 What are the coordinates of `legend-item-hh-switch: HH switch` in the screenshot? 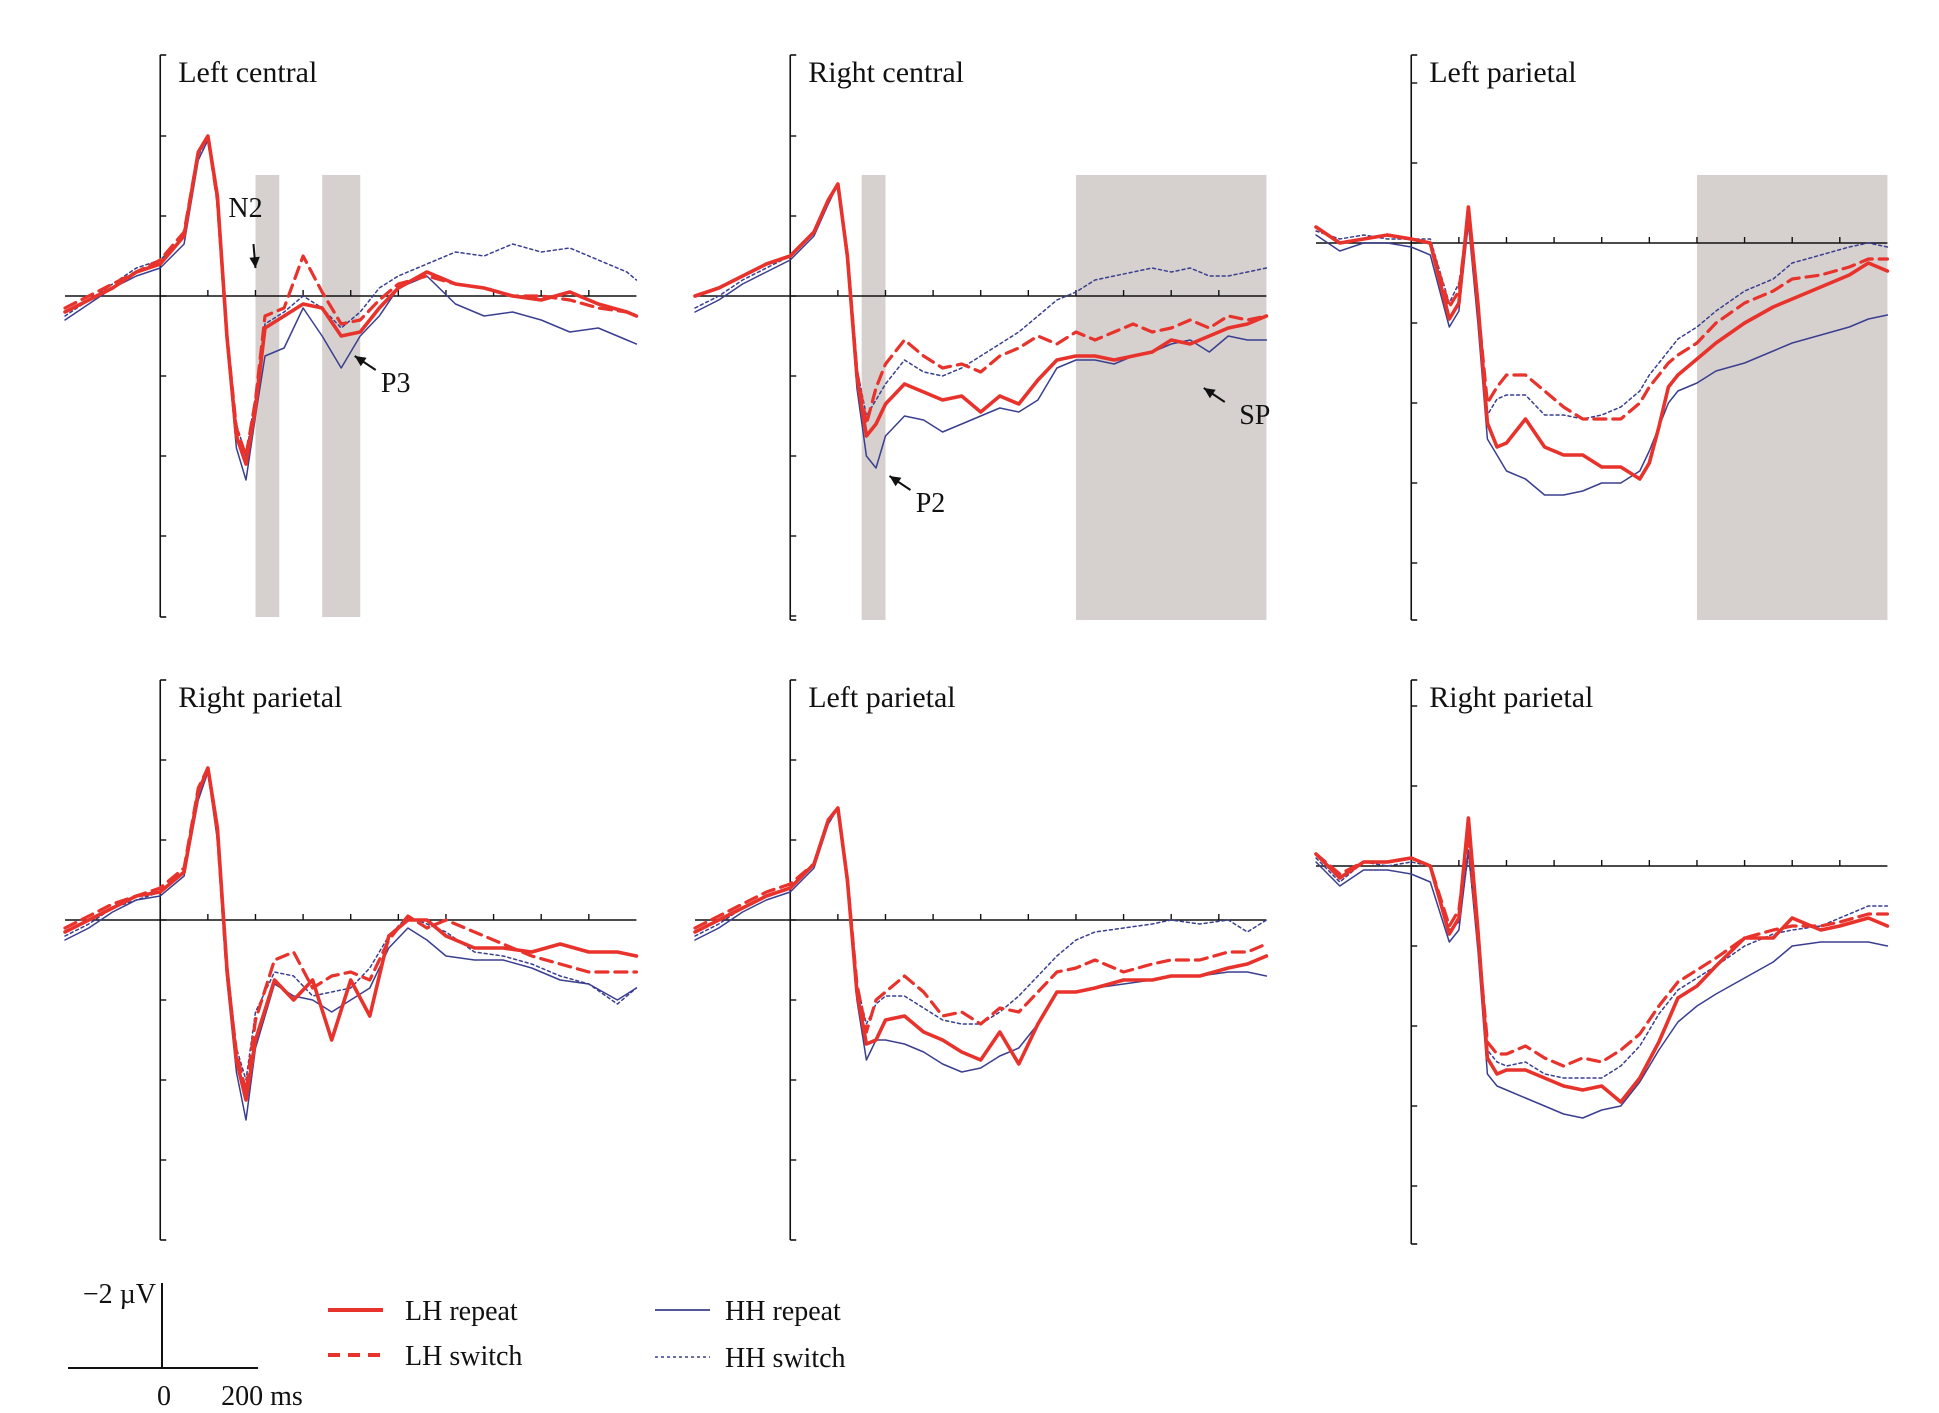 It's located at (750, 1358).